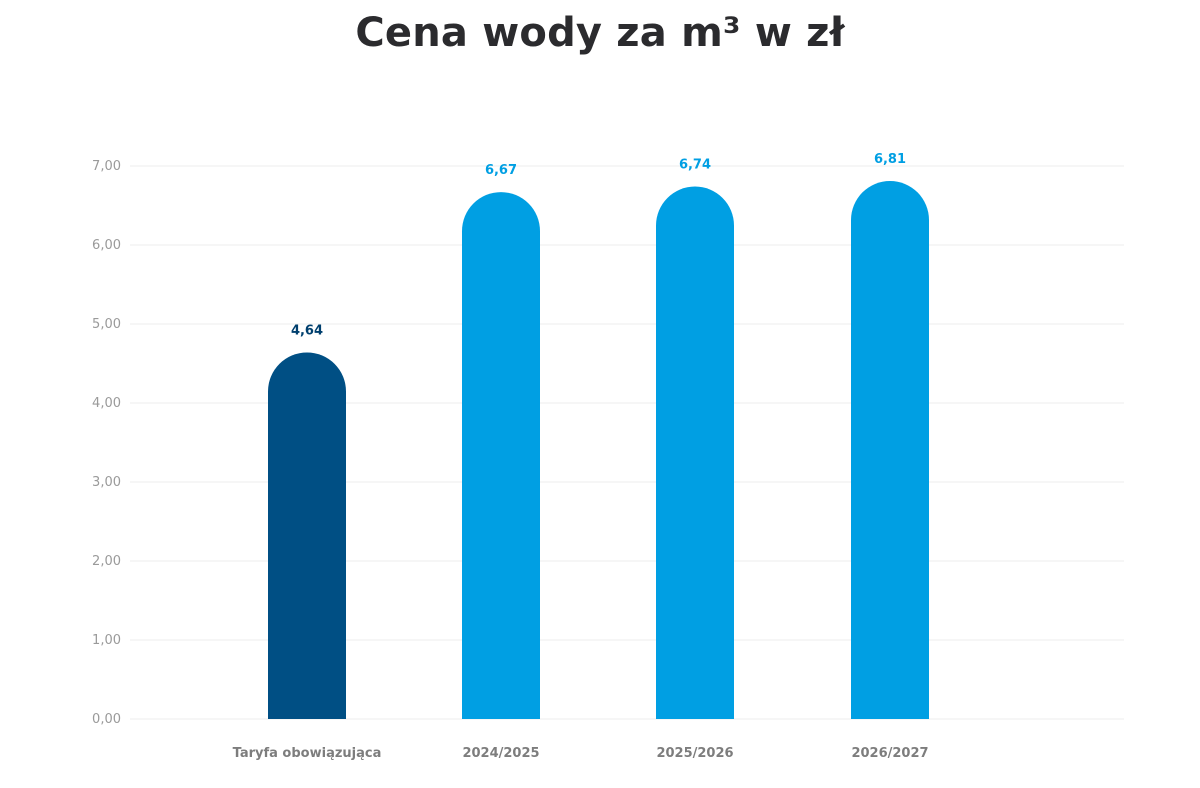  What do you see at coordinates (695, 165) in the screenshot?
I see `value-label: 6,74` at bounding box center [695, 165].